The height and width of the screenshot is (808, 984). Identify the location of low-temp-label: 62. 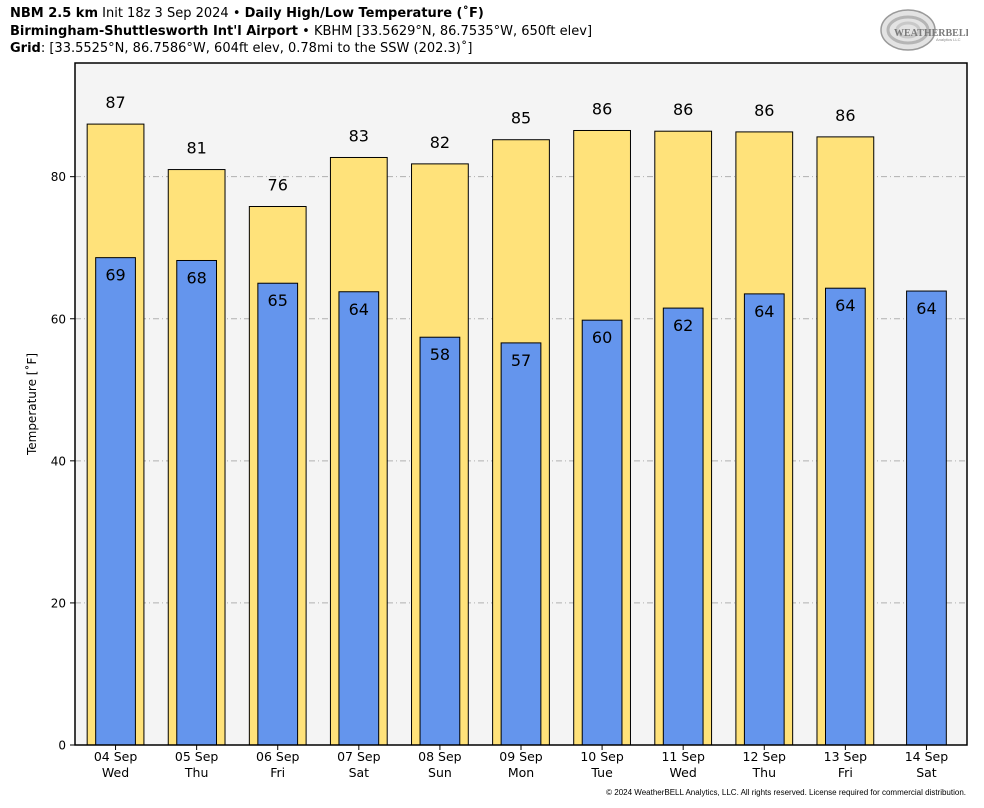
(683, 325).